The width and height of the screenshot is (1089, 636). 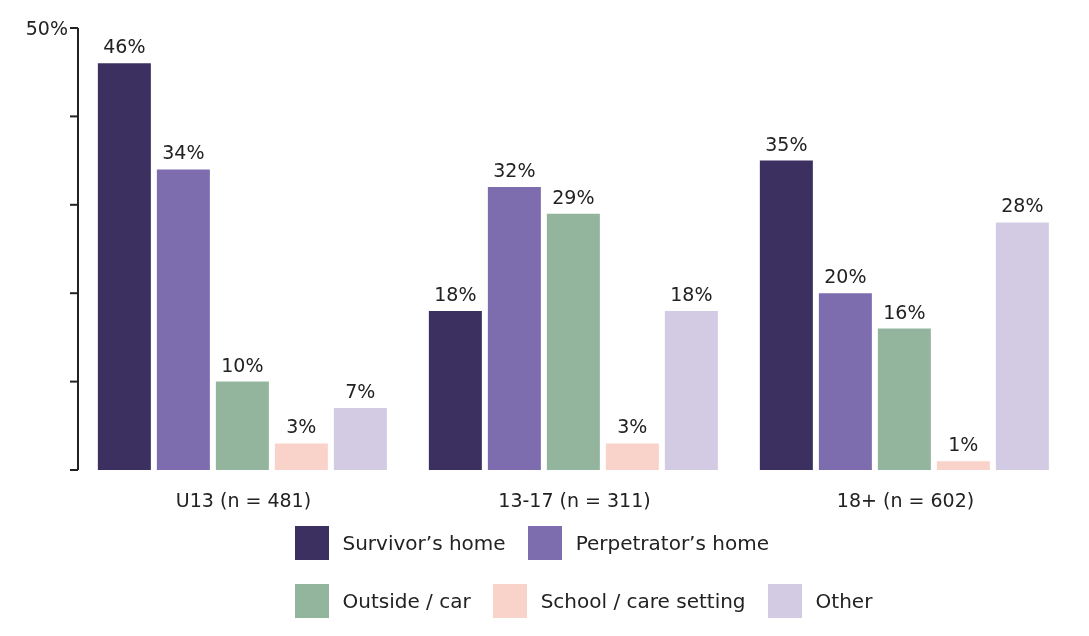 What do you see at coordinates (243, 500) in the screenshot?
I see `x-tick-label: U13 (n = 481)` at bounding box center [243, 500].